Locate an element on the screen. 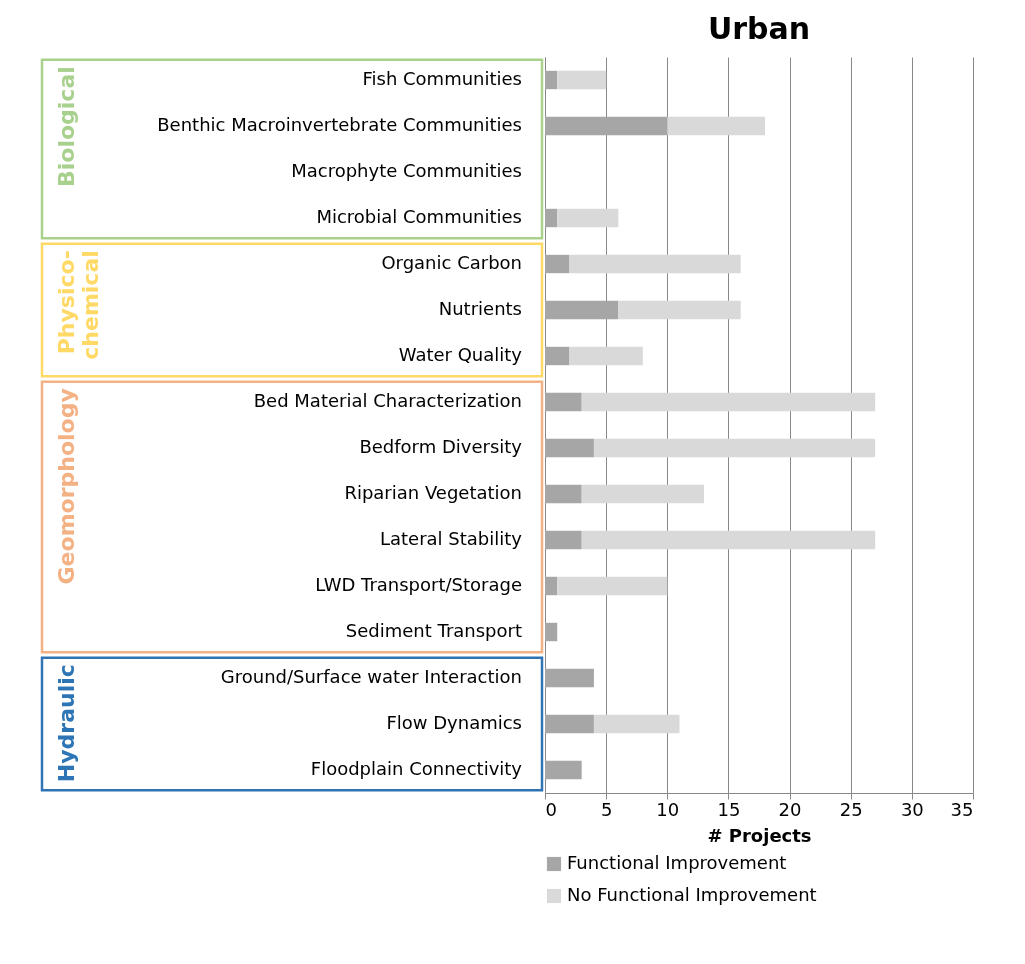 The width and height of the screenshot is (1025, 964). legend-label: Functional Improvement is located at coordinates (677, 862).